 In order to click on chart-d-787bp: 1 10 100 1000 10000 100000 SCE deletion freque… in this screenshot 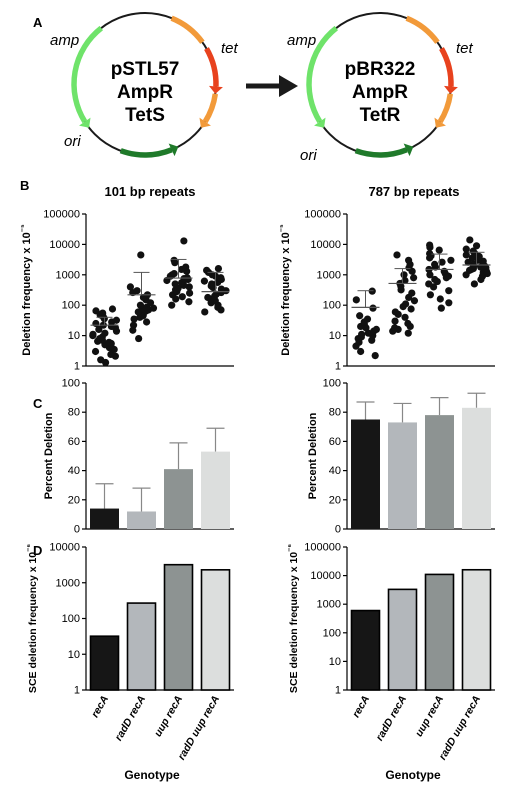, I will do `click(390, 652)`.